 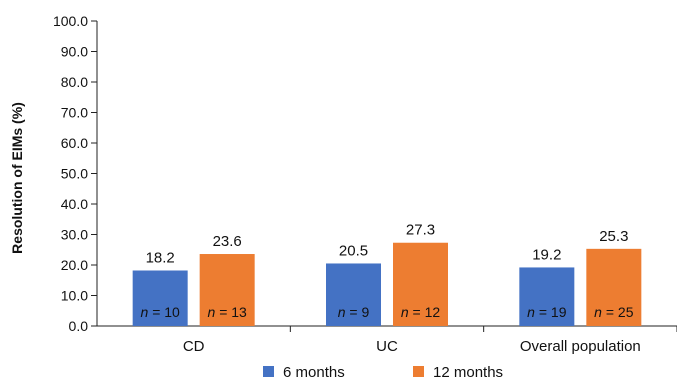 I want to click on data-label: 19.2, so click(x=546, y=254).